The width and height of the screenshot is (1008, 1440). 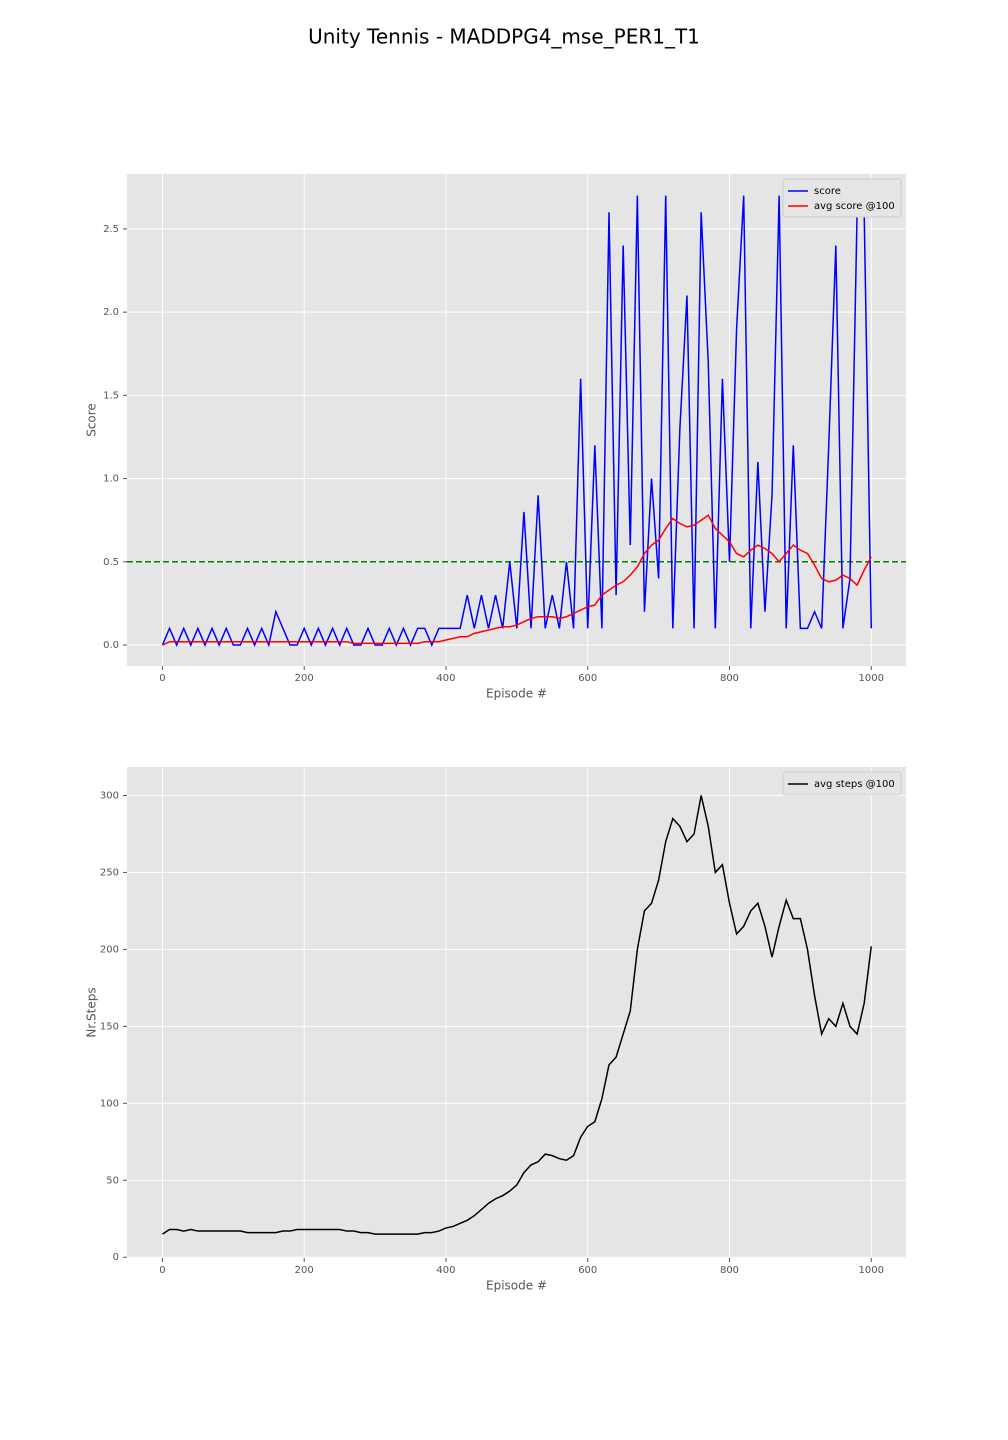 I want to click on legend-label: avg score @100, so click(x=854, y=206).